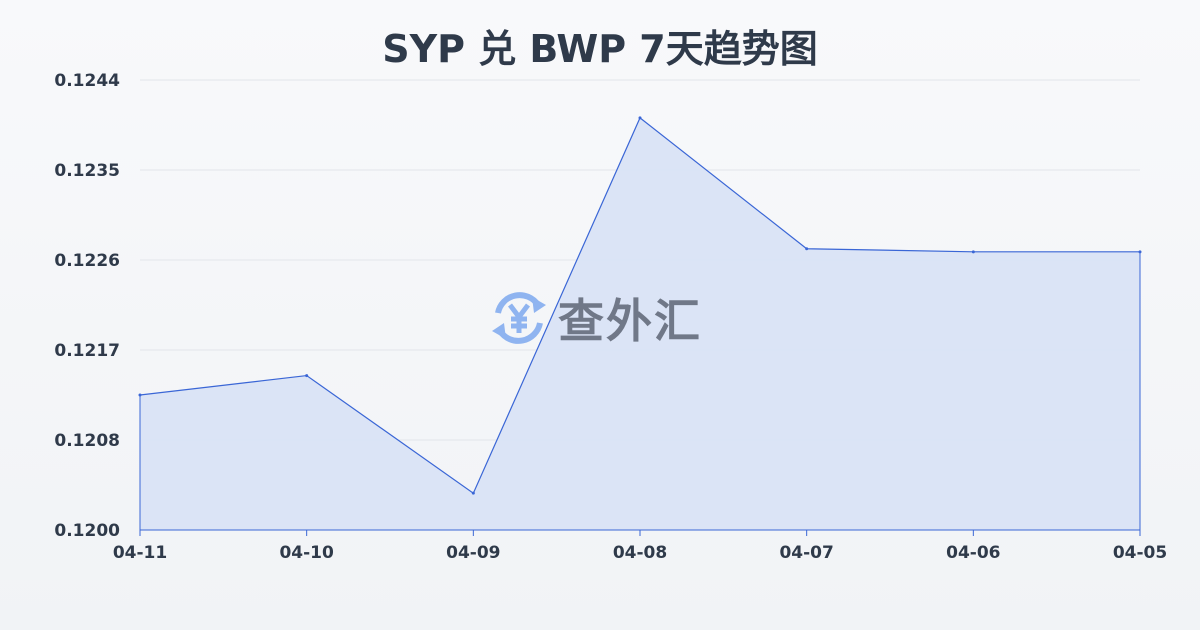 The height and width of the screenshot is (630, 1200). Describe the element at coordinates (806, 553) in the screenshot. I see `x-tick-label: 04-07` at that location.